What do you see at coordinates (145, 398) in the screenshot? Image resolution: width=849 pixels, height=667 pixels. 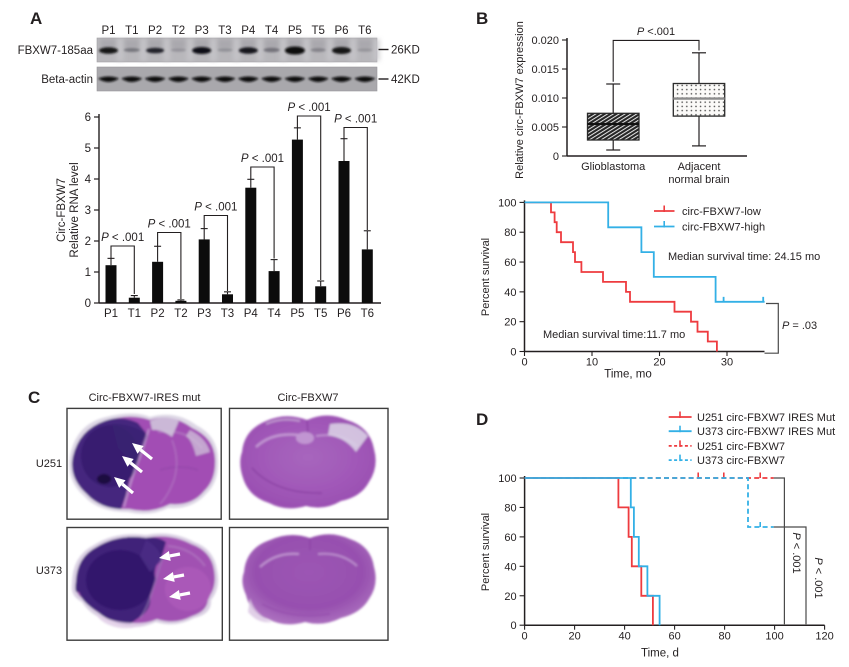 I see `svg-text: Circ-FBXW7-IRES mut` at bounding box center [145, 398].